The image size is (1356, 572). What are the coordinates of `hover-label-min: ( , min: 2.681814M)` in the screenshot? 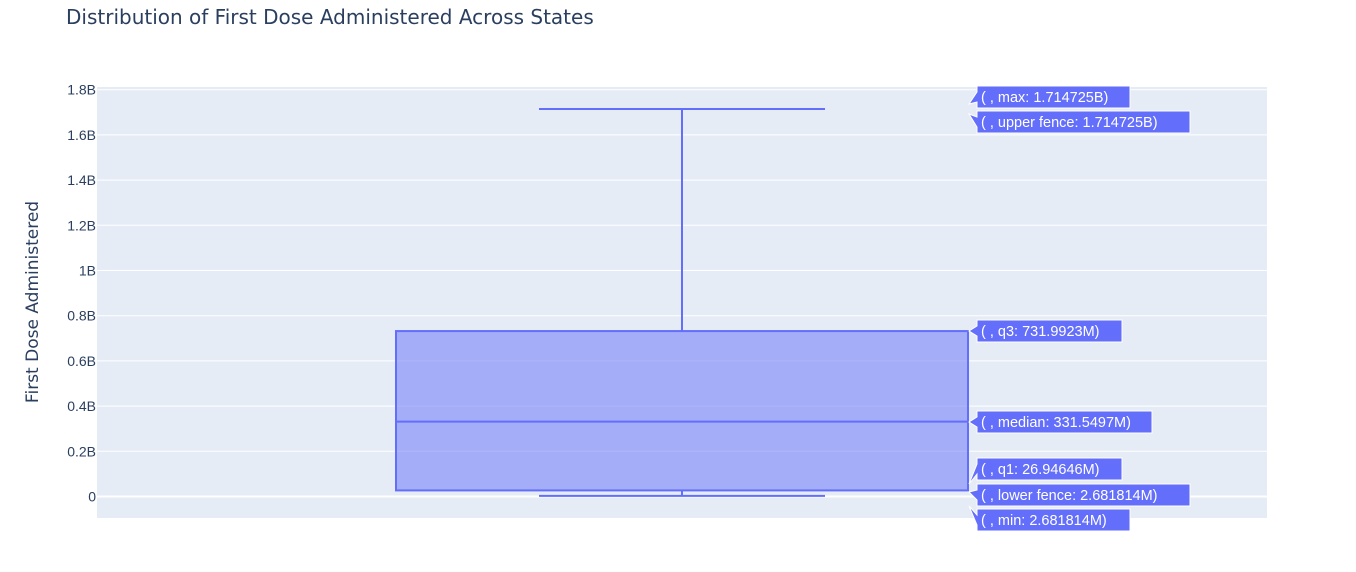 It's located at (1044, 521).